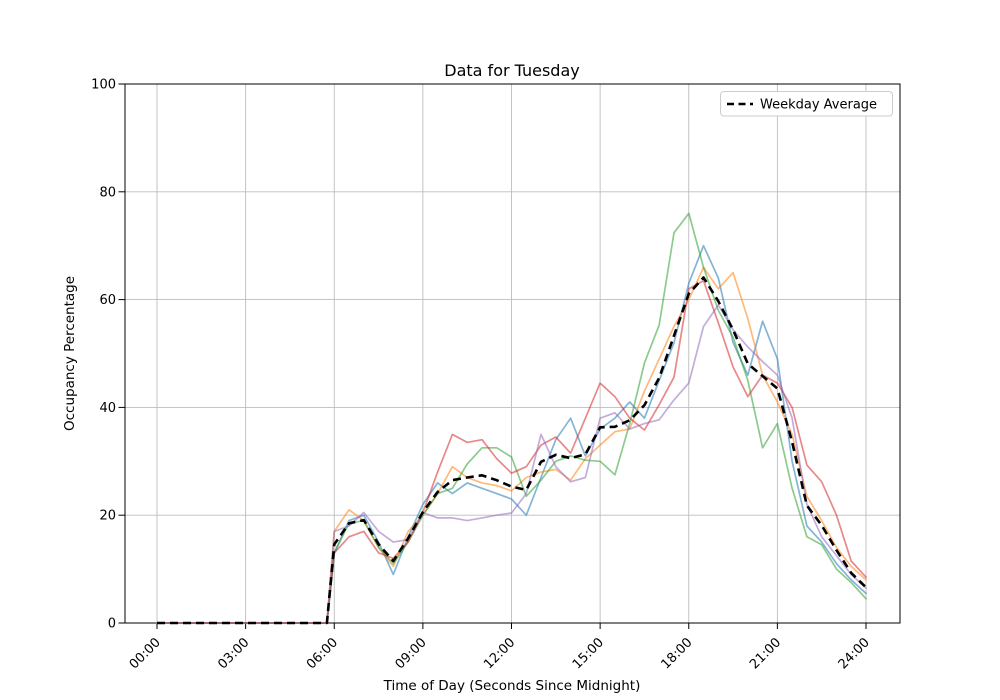 This screenshot has height=700, width=1000. I want to click on x-tick-label: 03:00, so click(233, 653).